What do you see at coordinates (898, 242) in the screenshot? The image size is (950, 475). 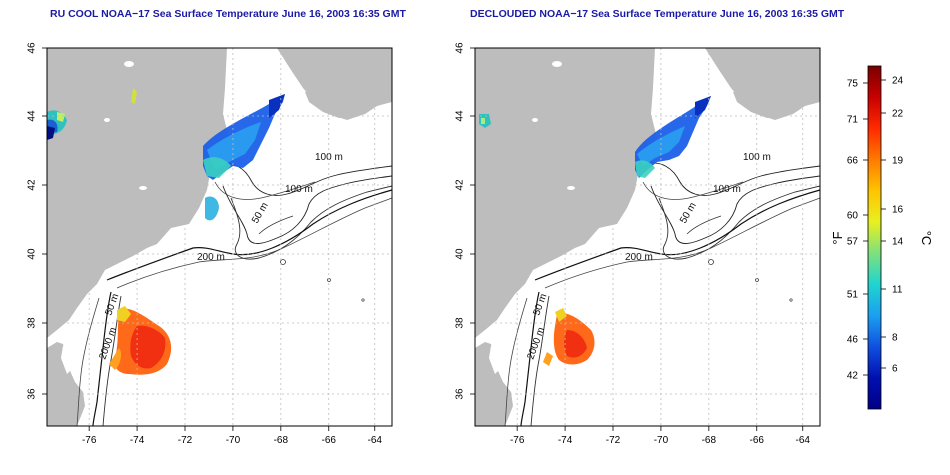 I see `c-tick-label: 14` at bounding box center [898, 242].